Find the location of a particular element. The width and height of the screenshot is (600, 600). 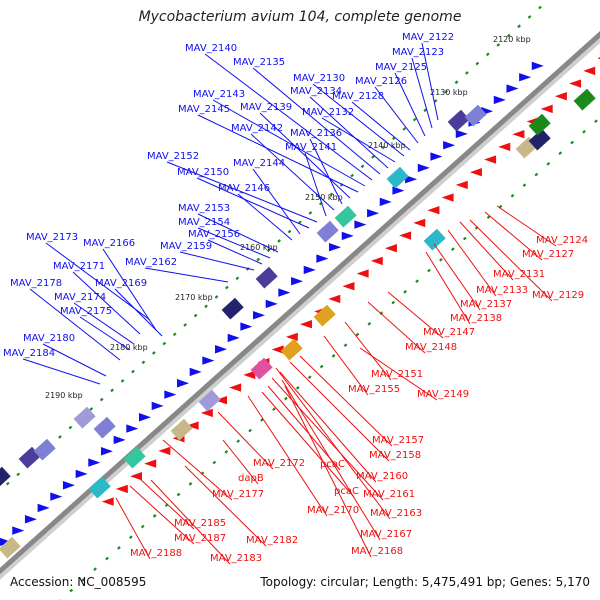

reverse-gene-label: MAV_2161 is located at coordinates (389, 494).